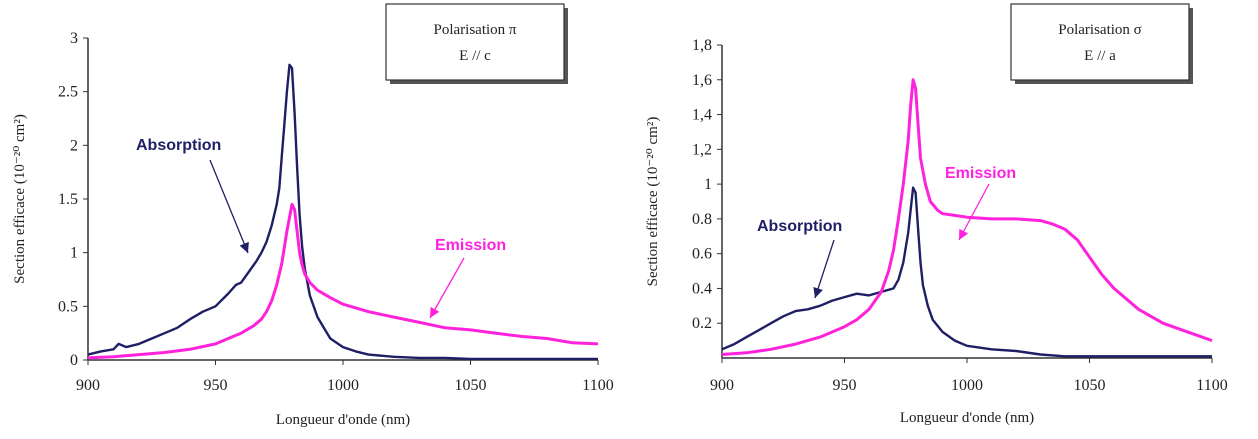 This screenshot has height=439, width=1258. I want to click on y-tick-label: 0.5, so click(68, 306).